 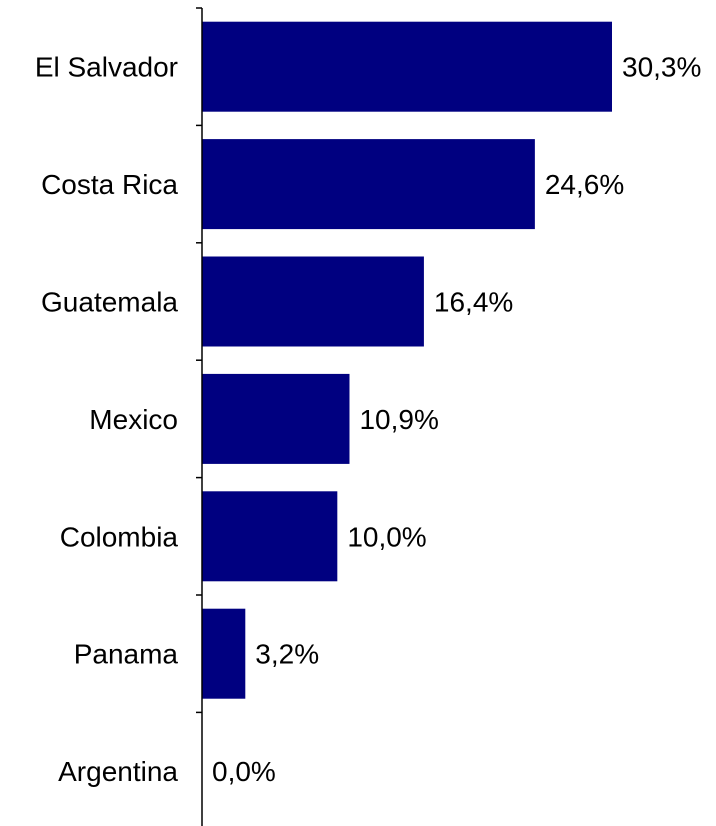 I want to click on category-label: El Salvador, so click(x=106, y=67).